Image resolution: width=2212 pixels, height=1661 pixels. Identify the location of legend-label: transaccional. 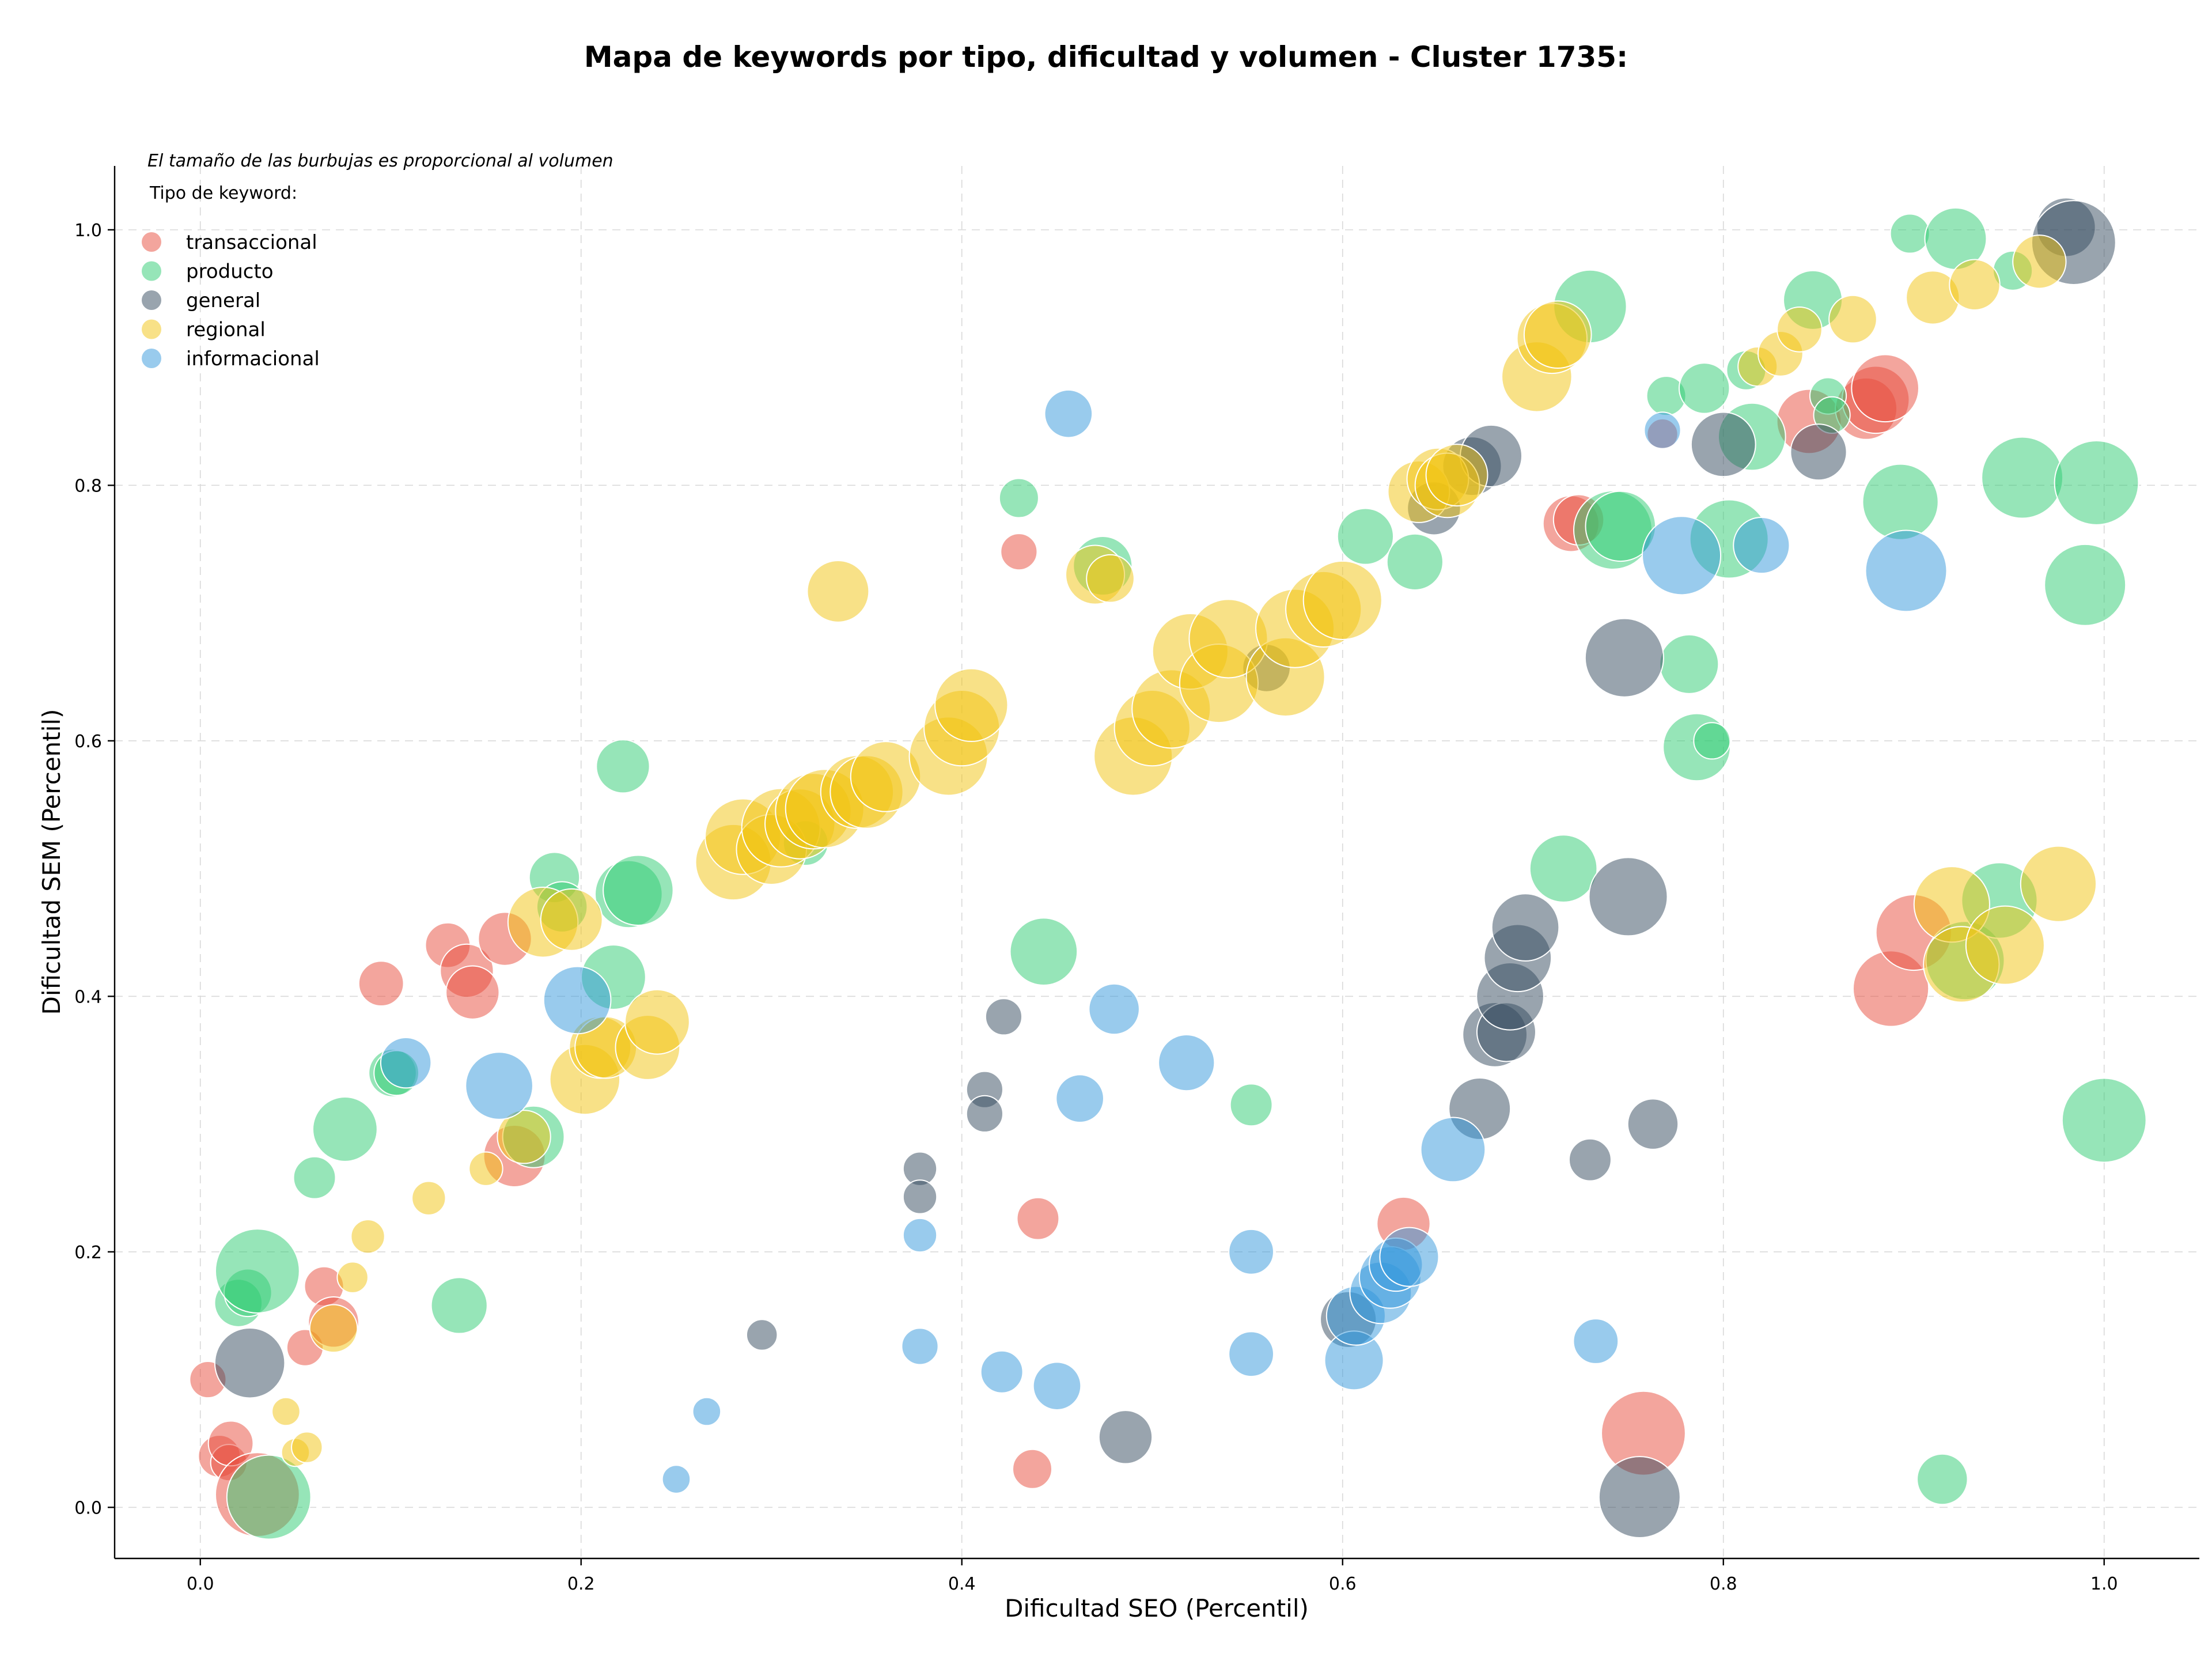
(251, 242).